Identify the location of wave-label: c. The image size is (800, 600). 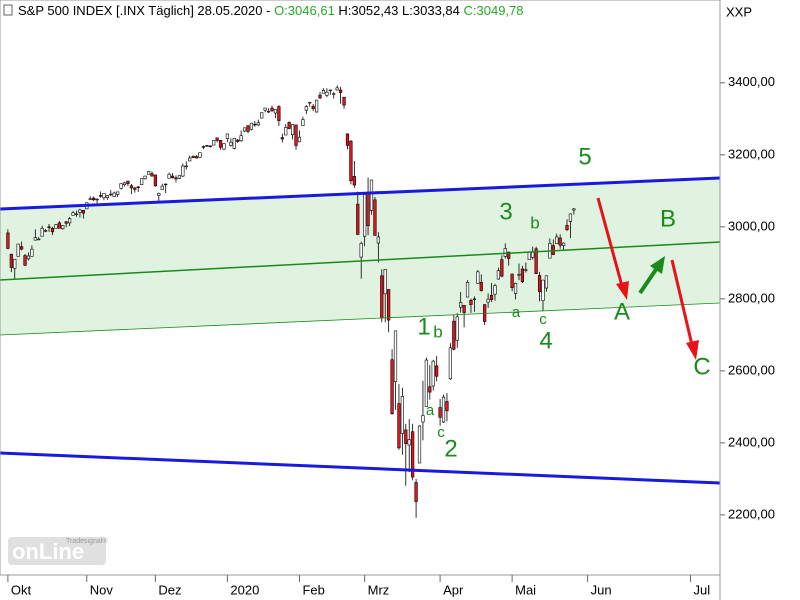
(441, 432).